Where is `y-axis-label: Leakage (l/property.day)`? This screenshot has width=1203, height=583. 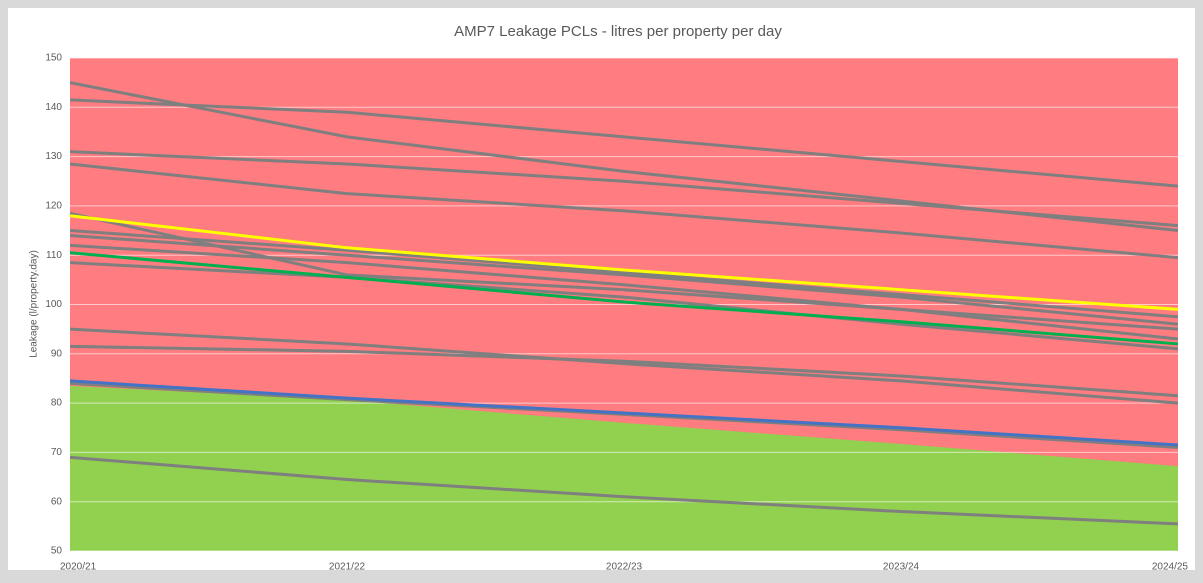 y-axis-label: Leakage (l/property.day) is located at coordinates (34, 304).